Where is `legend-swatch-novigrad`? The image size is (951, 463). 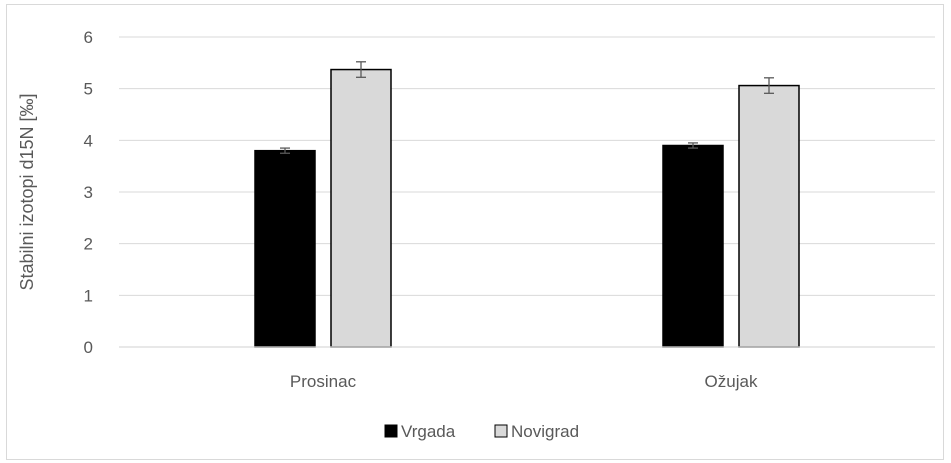 legend-swatch-novigrad is located at coordinates (501, 431).